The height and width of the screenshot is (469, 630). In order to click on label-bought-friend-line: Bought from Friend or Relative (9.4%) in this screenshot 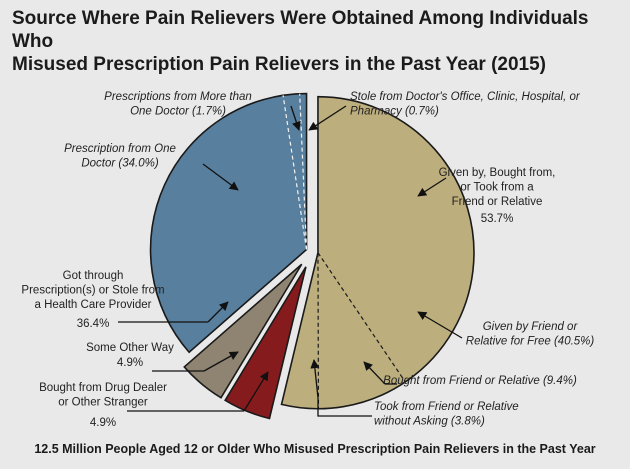, I will do `click(480, 381)`.